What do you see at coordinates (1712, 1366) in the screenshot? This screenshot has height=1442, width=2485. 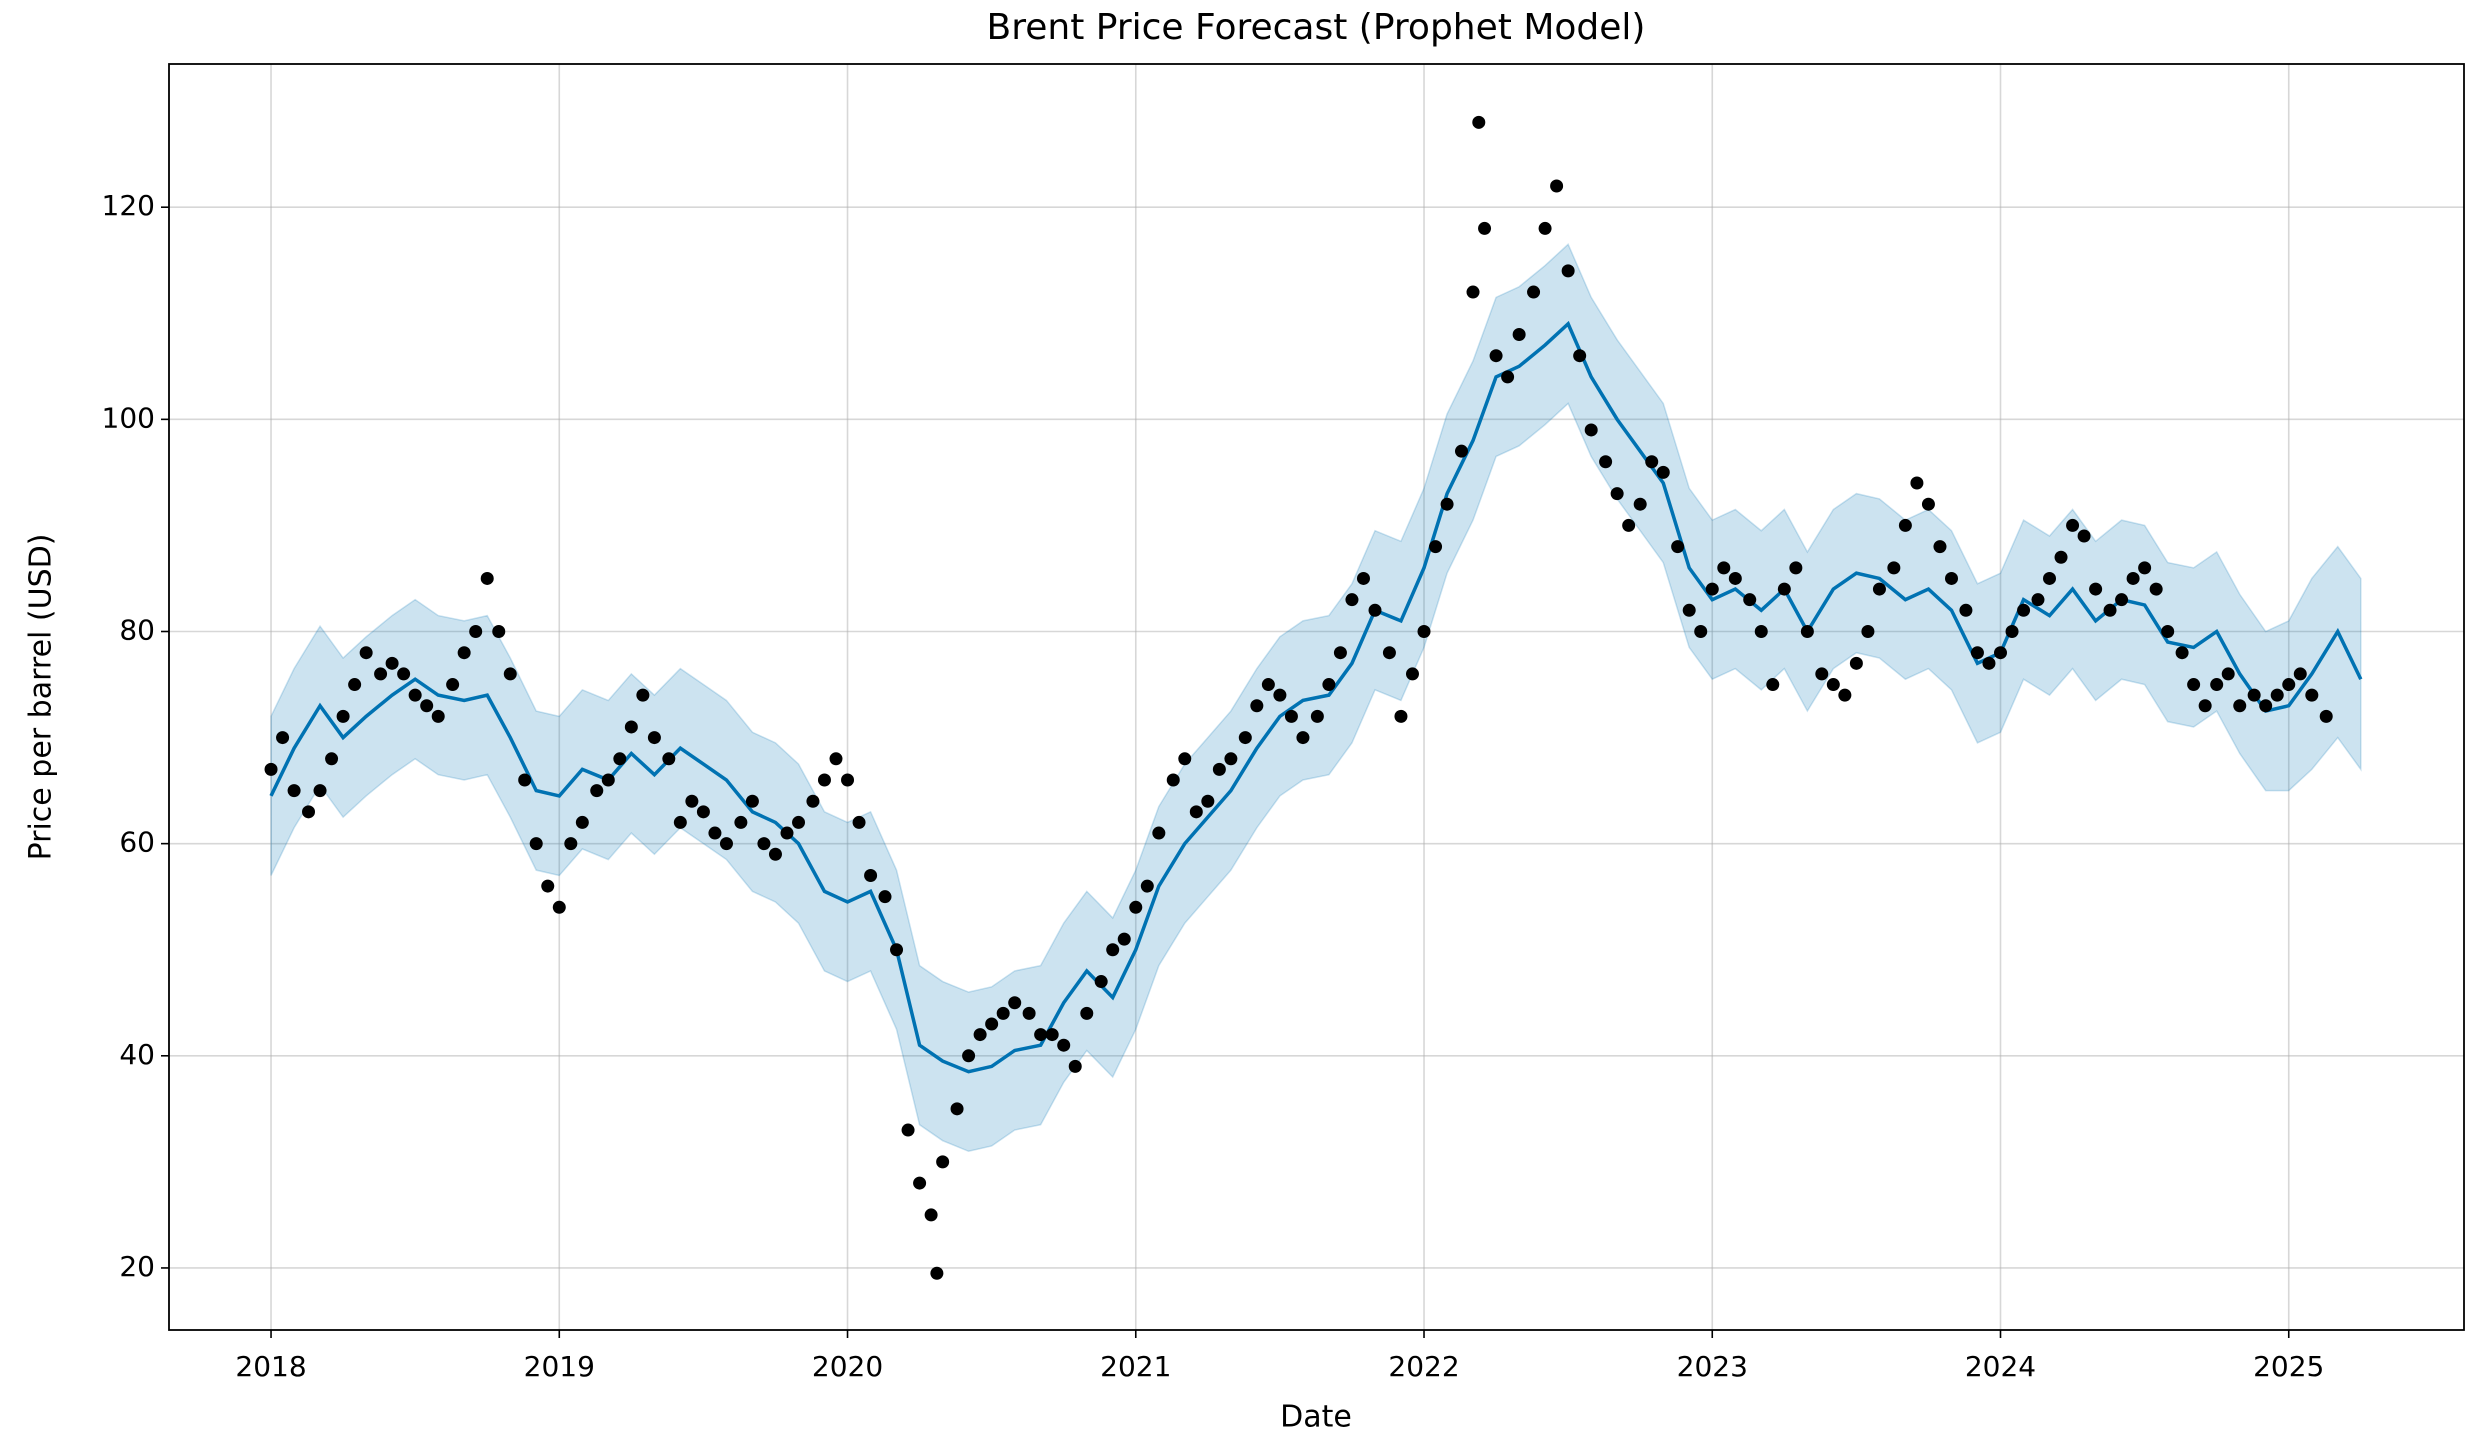 I see `x-tick-label: 2023` at bounding box center [1712, 1366].